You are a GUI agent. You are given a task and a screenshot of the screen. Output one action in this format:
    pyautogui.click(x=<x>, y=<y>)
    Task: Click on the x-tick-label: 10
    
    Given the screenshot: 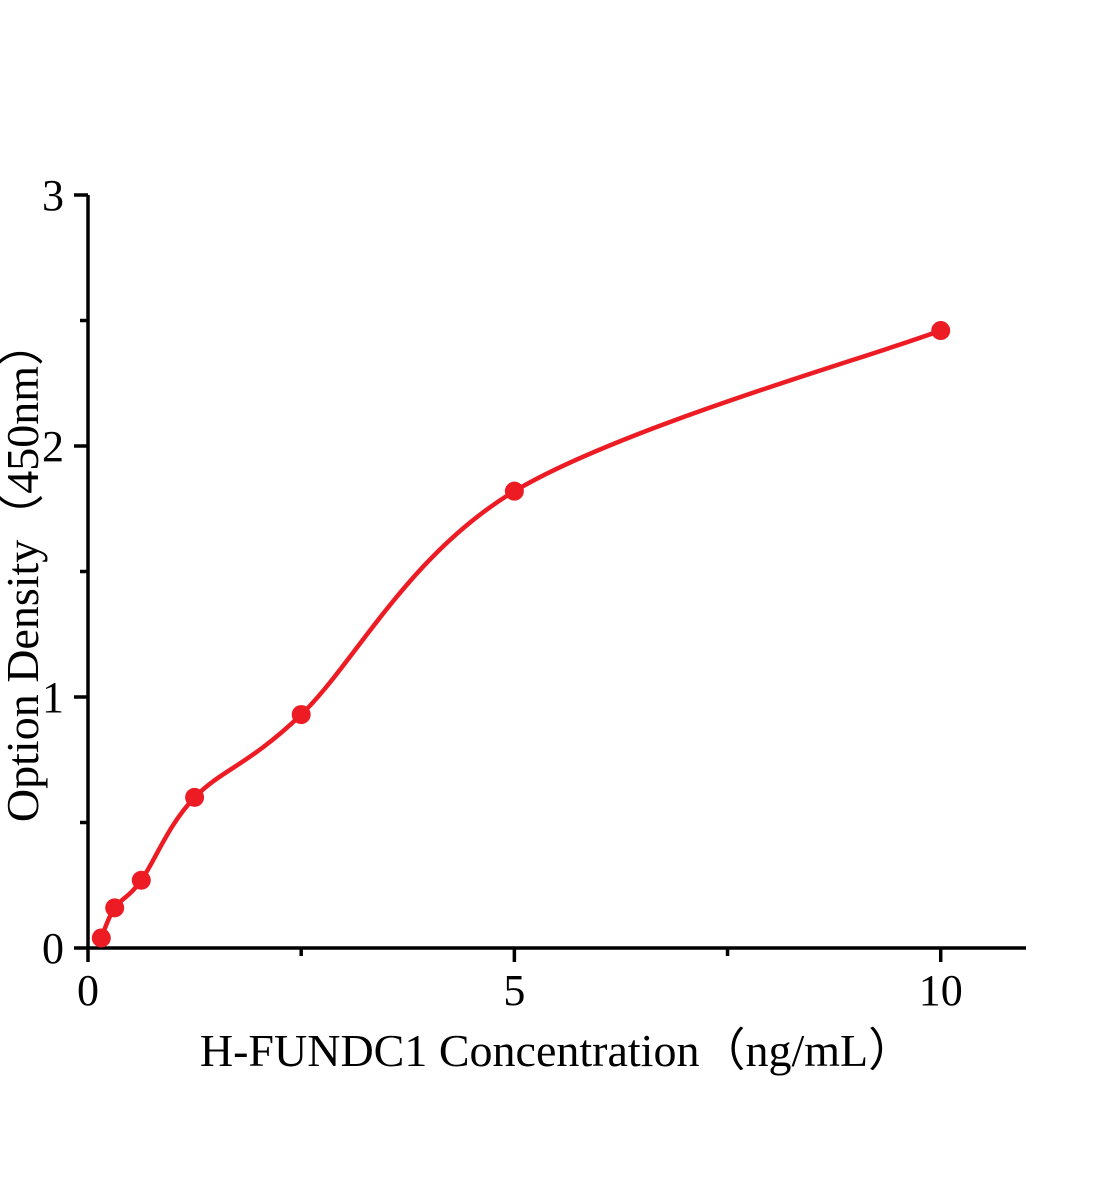 What is the action you would take?
    pyautogui.click(x=941, y=990)
    